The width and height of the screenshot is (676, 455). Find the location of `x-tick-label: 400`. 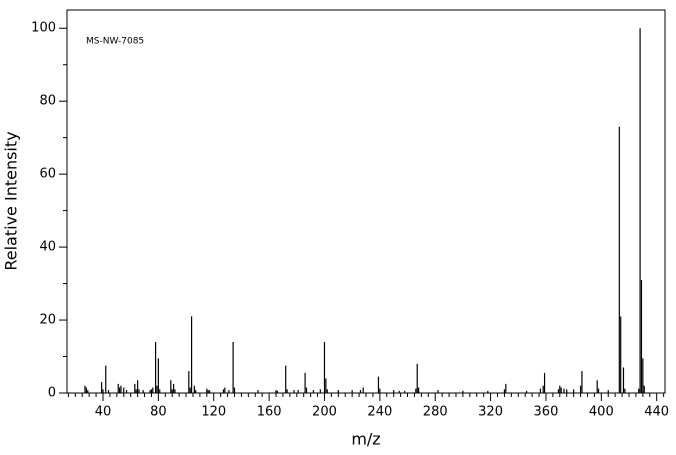

x-tick-label: 400 is located at coordinates (601, 412).